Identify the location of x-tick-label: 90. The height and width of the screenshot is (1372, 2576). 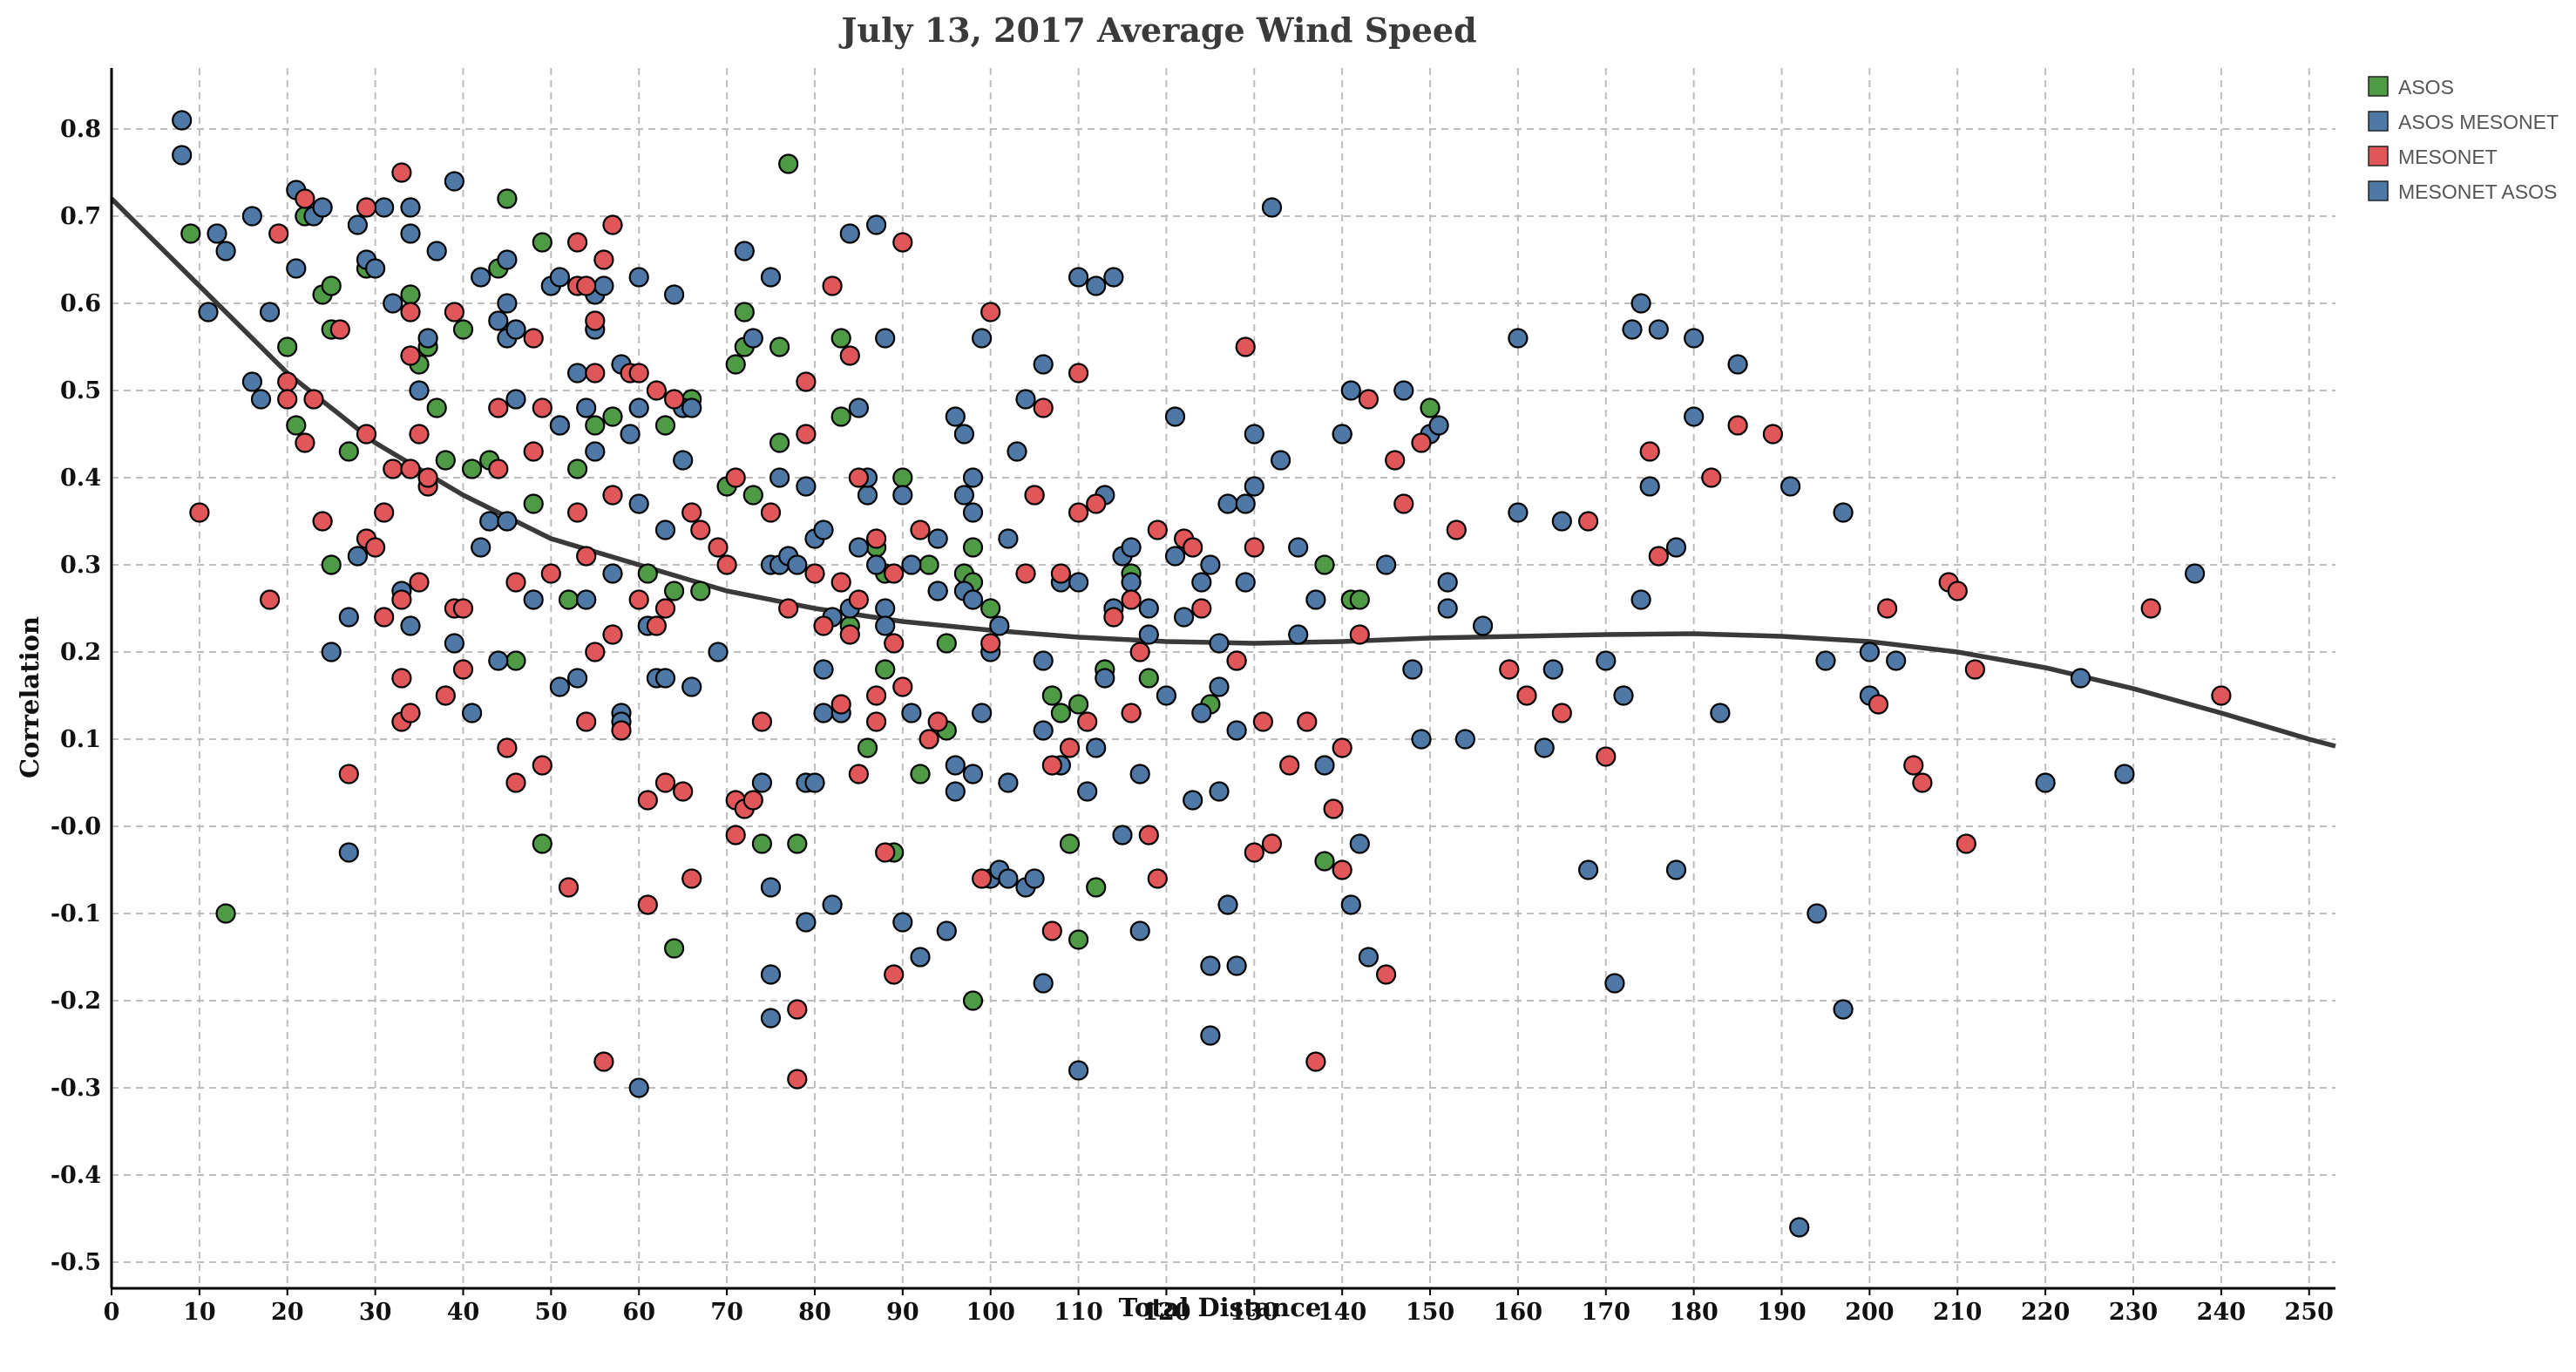
(902, 1312).